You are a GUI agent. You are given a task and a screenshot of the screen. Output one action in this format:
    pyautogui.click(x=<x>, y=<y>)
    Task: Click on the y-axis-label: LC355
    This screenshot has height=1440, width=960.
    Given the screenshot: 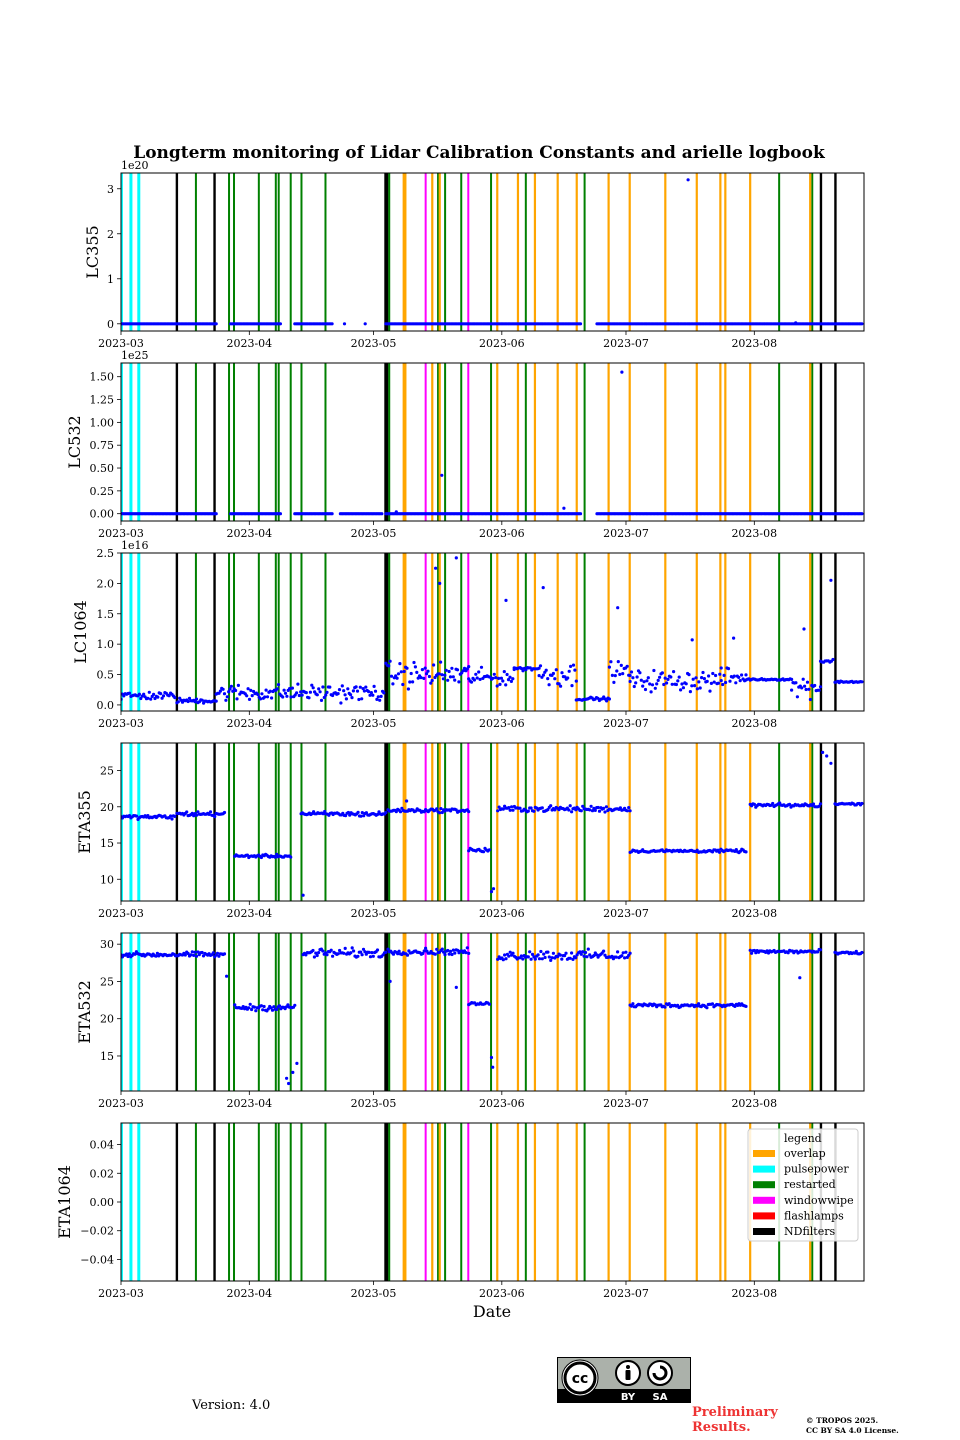 What is the action you would take?
    pyautogui.click(x=92, y=251)
    